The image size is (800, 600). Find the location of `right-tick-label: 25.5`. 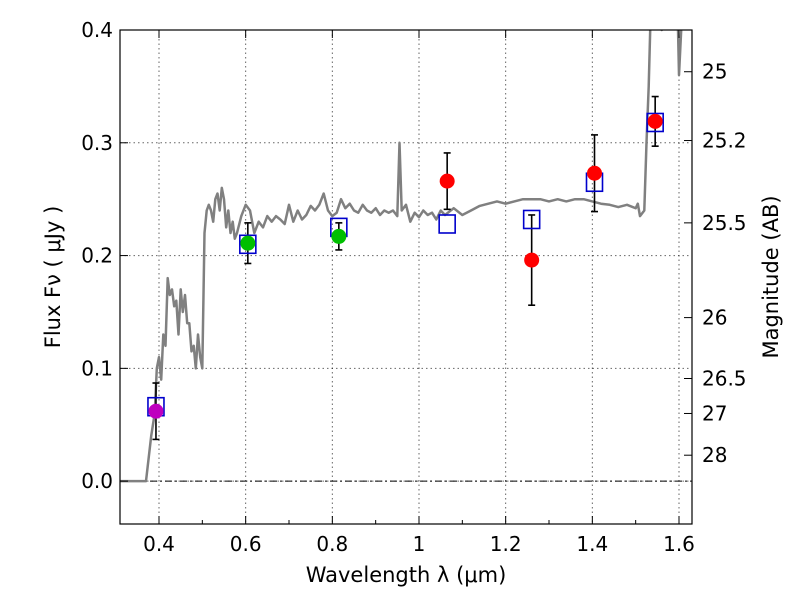

right-tick-label: 25.5 is located at coordinates (724, 223).